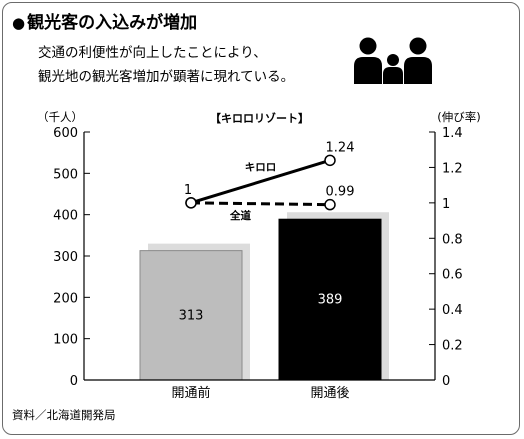  Describe the element at coordinates (240, 215) in the screenshot. I see `series-name-2: 全道` at that location.